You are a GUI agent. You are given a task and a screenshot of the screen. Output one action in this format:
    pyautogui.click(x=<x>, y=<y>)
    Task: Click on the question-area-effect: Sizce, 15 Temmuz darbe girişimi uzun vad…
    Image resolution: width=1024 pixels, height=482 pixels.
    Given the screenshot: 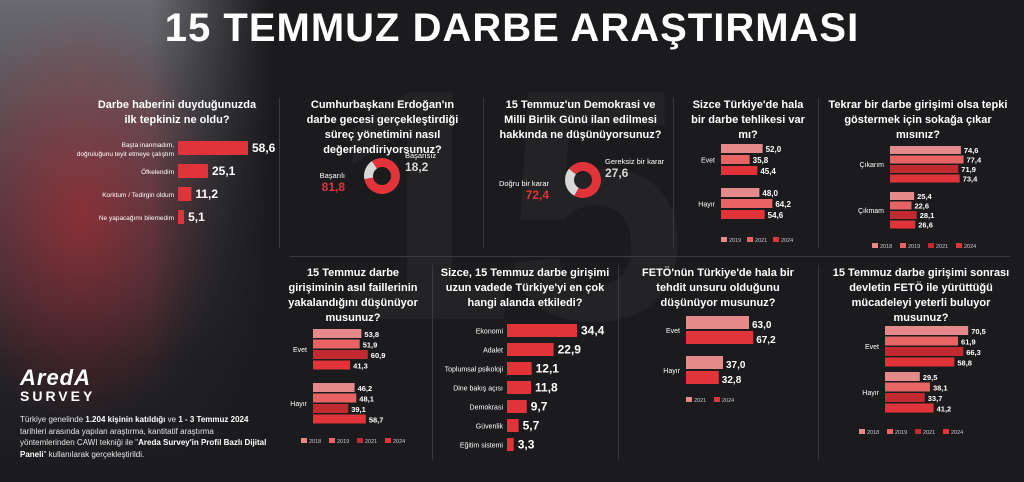 What is the action you would take?
    pyautogui.click(x=525, y=288)
    